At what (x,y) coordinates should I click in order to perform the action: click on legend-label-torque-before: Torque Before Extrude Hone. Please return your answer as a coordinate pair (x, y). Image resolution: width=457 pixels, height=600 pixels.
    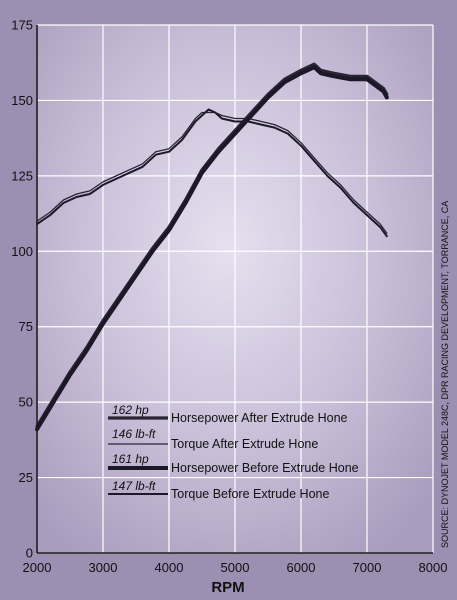
    Looking at the image, I should click on (250, 494).